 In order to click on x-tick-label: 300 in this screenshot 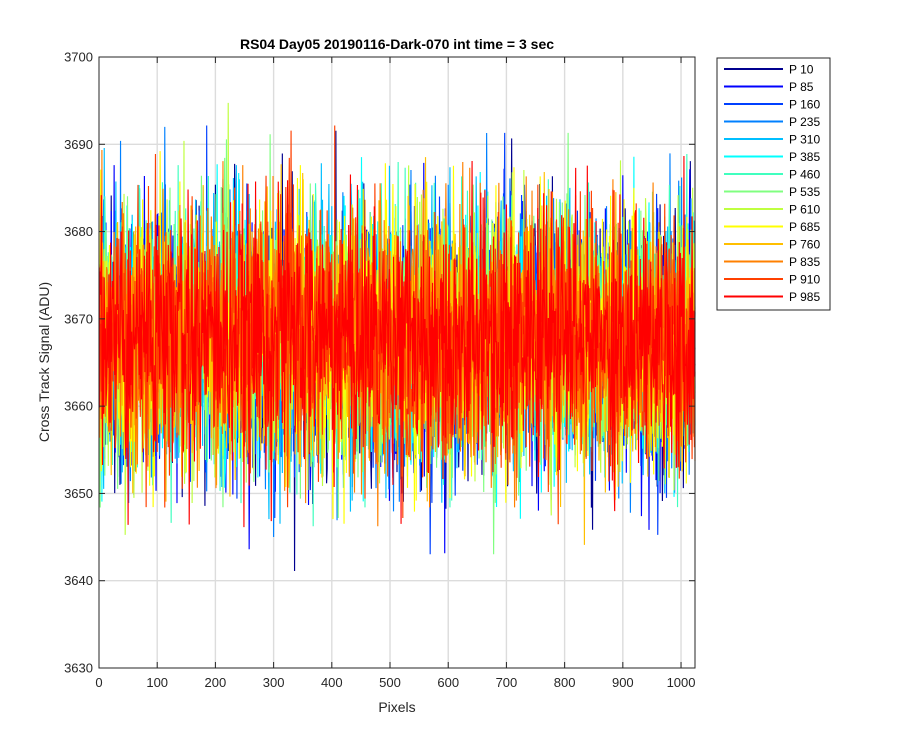, I will do `click(274, 682)`.